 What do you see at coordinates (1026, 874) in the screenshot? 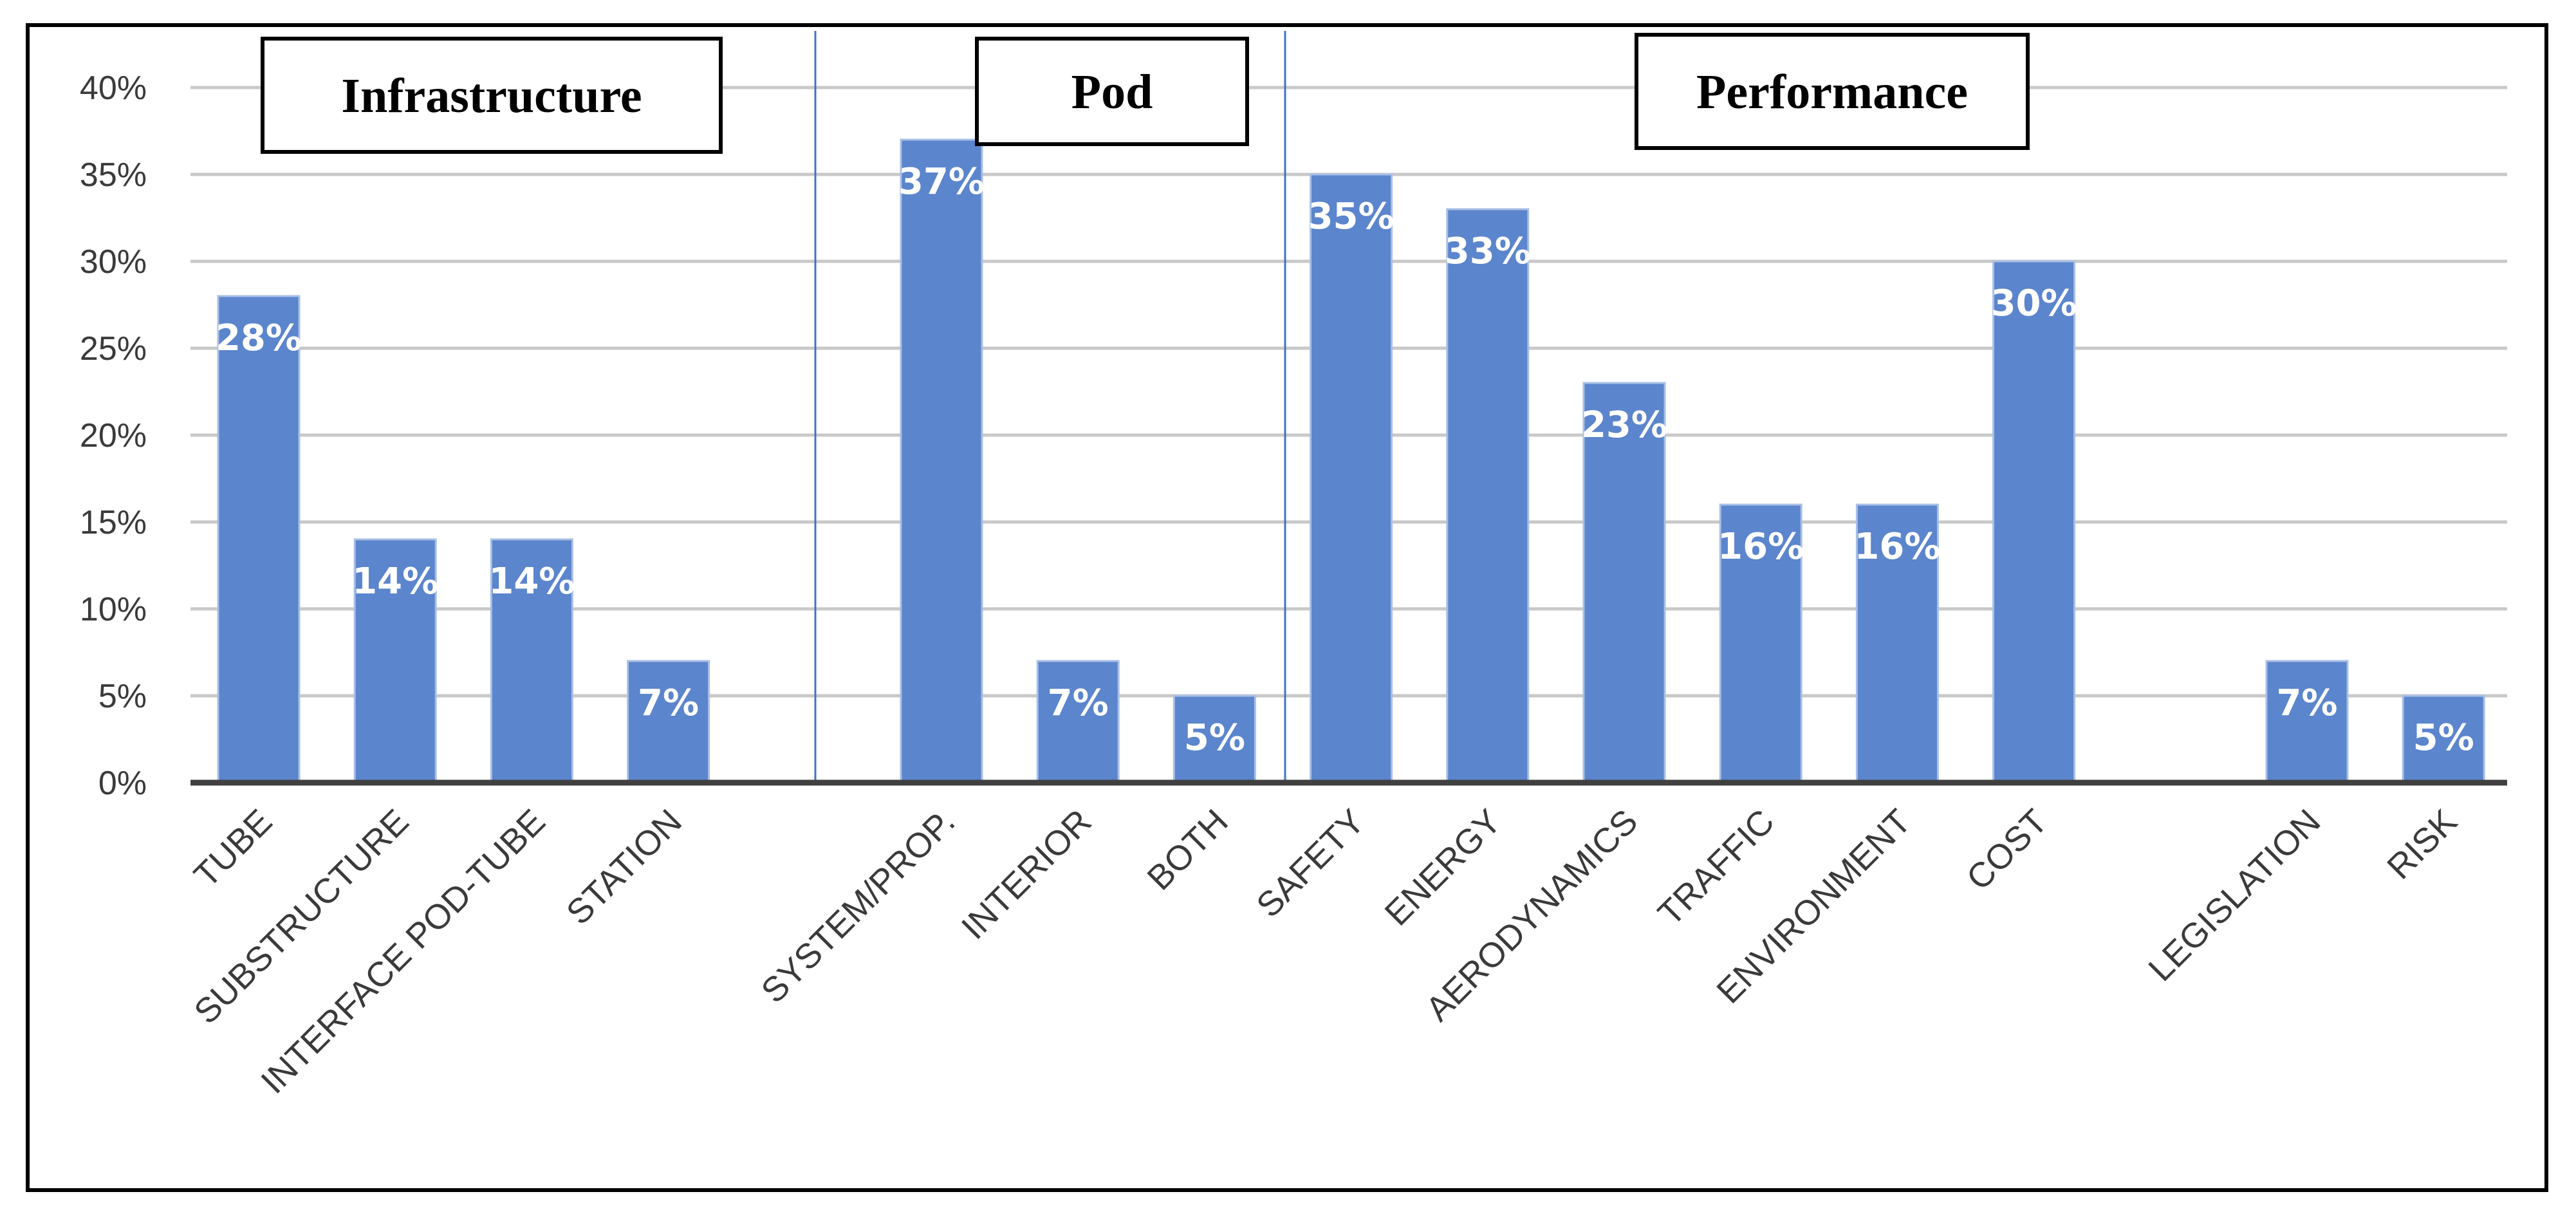
I see `category-label: INTERIOR` at bounding box center [1026, 874].